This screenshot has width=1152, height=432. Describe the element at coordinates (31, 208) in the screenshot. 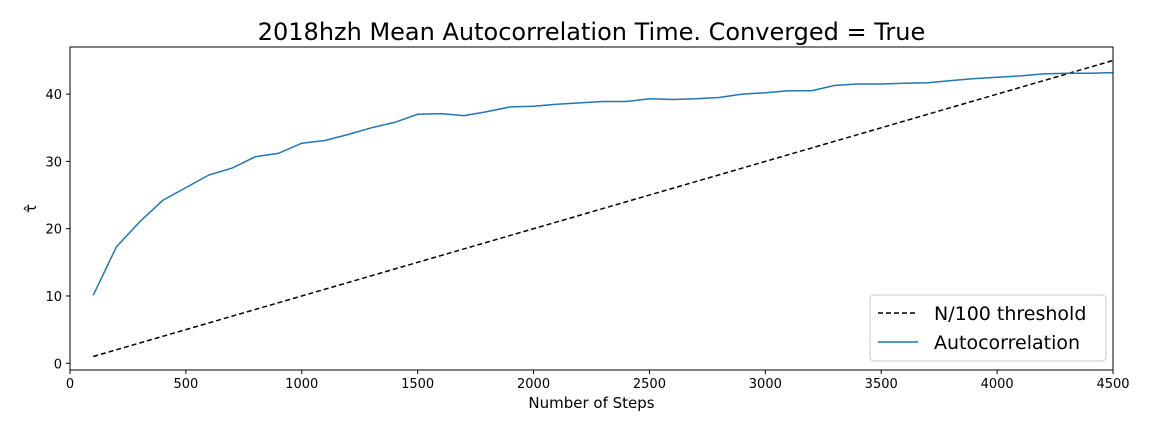

I see `y-axis-label: τ̂` at that location.